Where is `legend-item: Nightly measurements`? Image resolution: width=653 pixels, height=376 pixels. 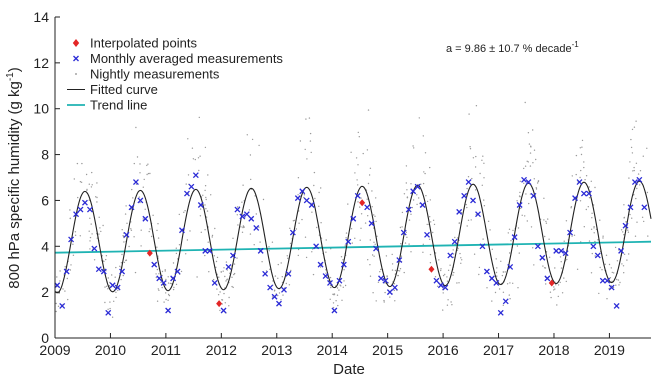
legend-item: Nightly measurements is located at coordinates (147, 74).